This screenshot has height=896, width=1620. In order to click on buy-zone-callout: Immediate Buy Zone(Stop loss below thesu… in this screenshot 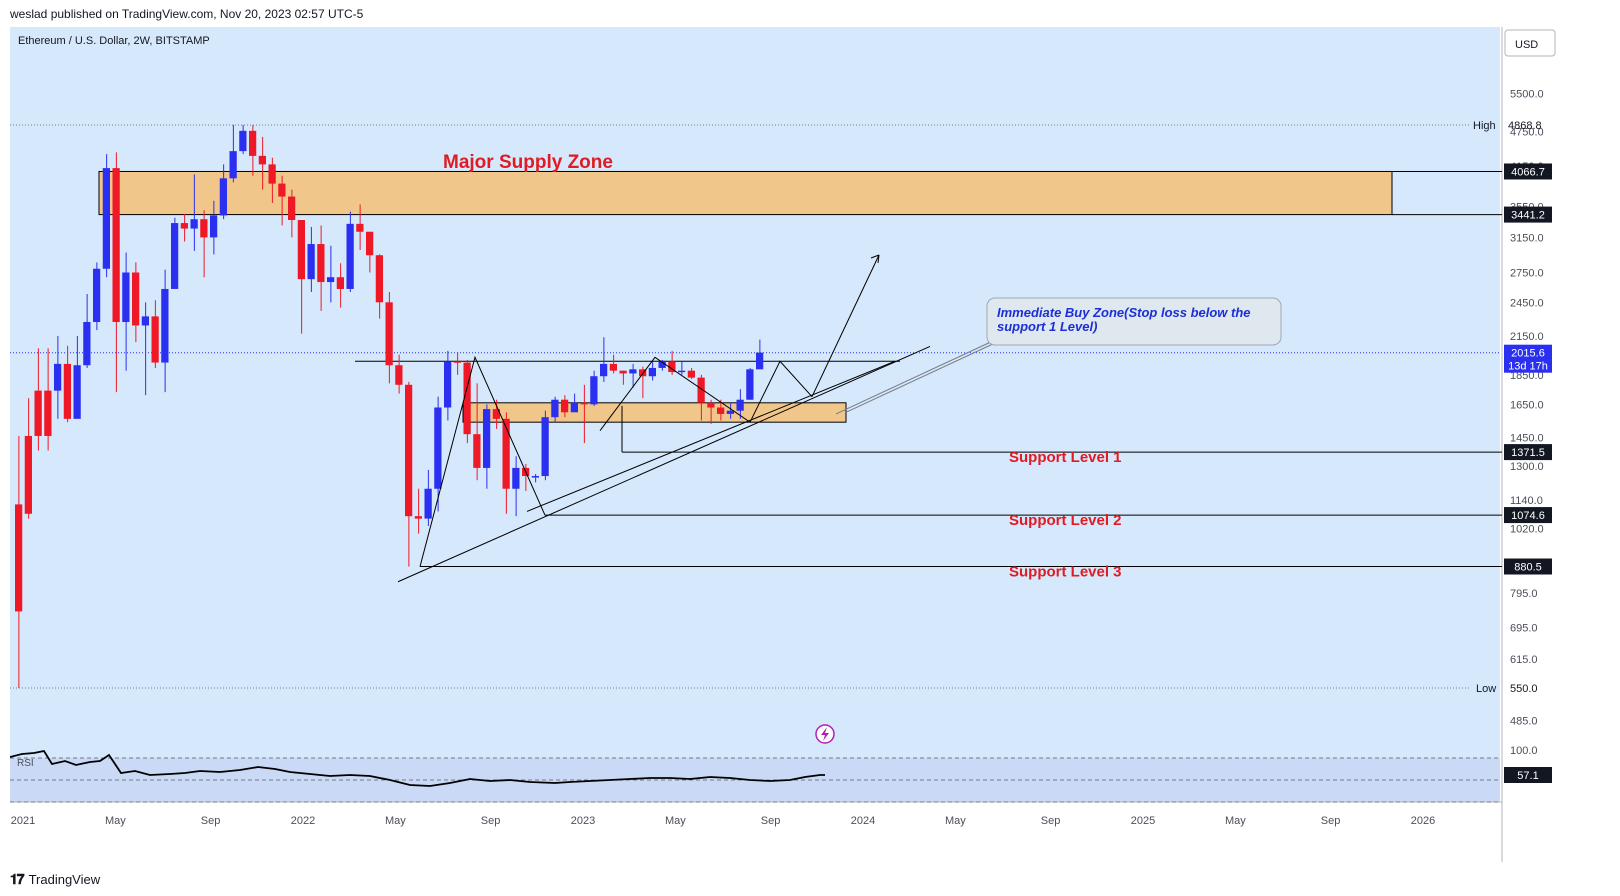, I will do `click(1058, 356)`.